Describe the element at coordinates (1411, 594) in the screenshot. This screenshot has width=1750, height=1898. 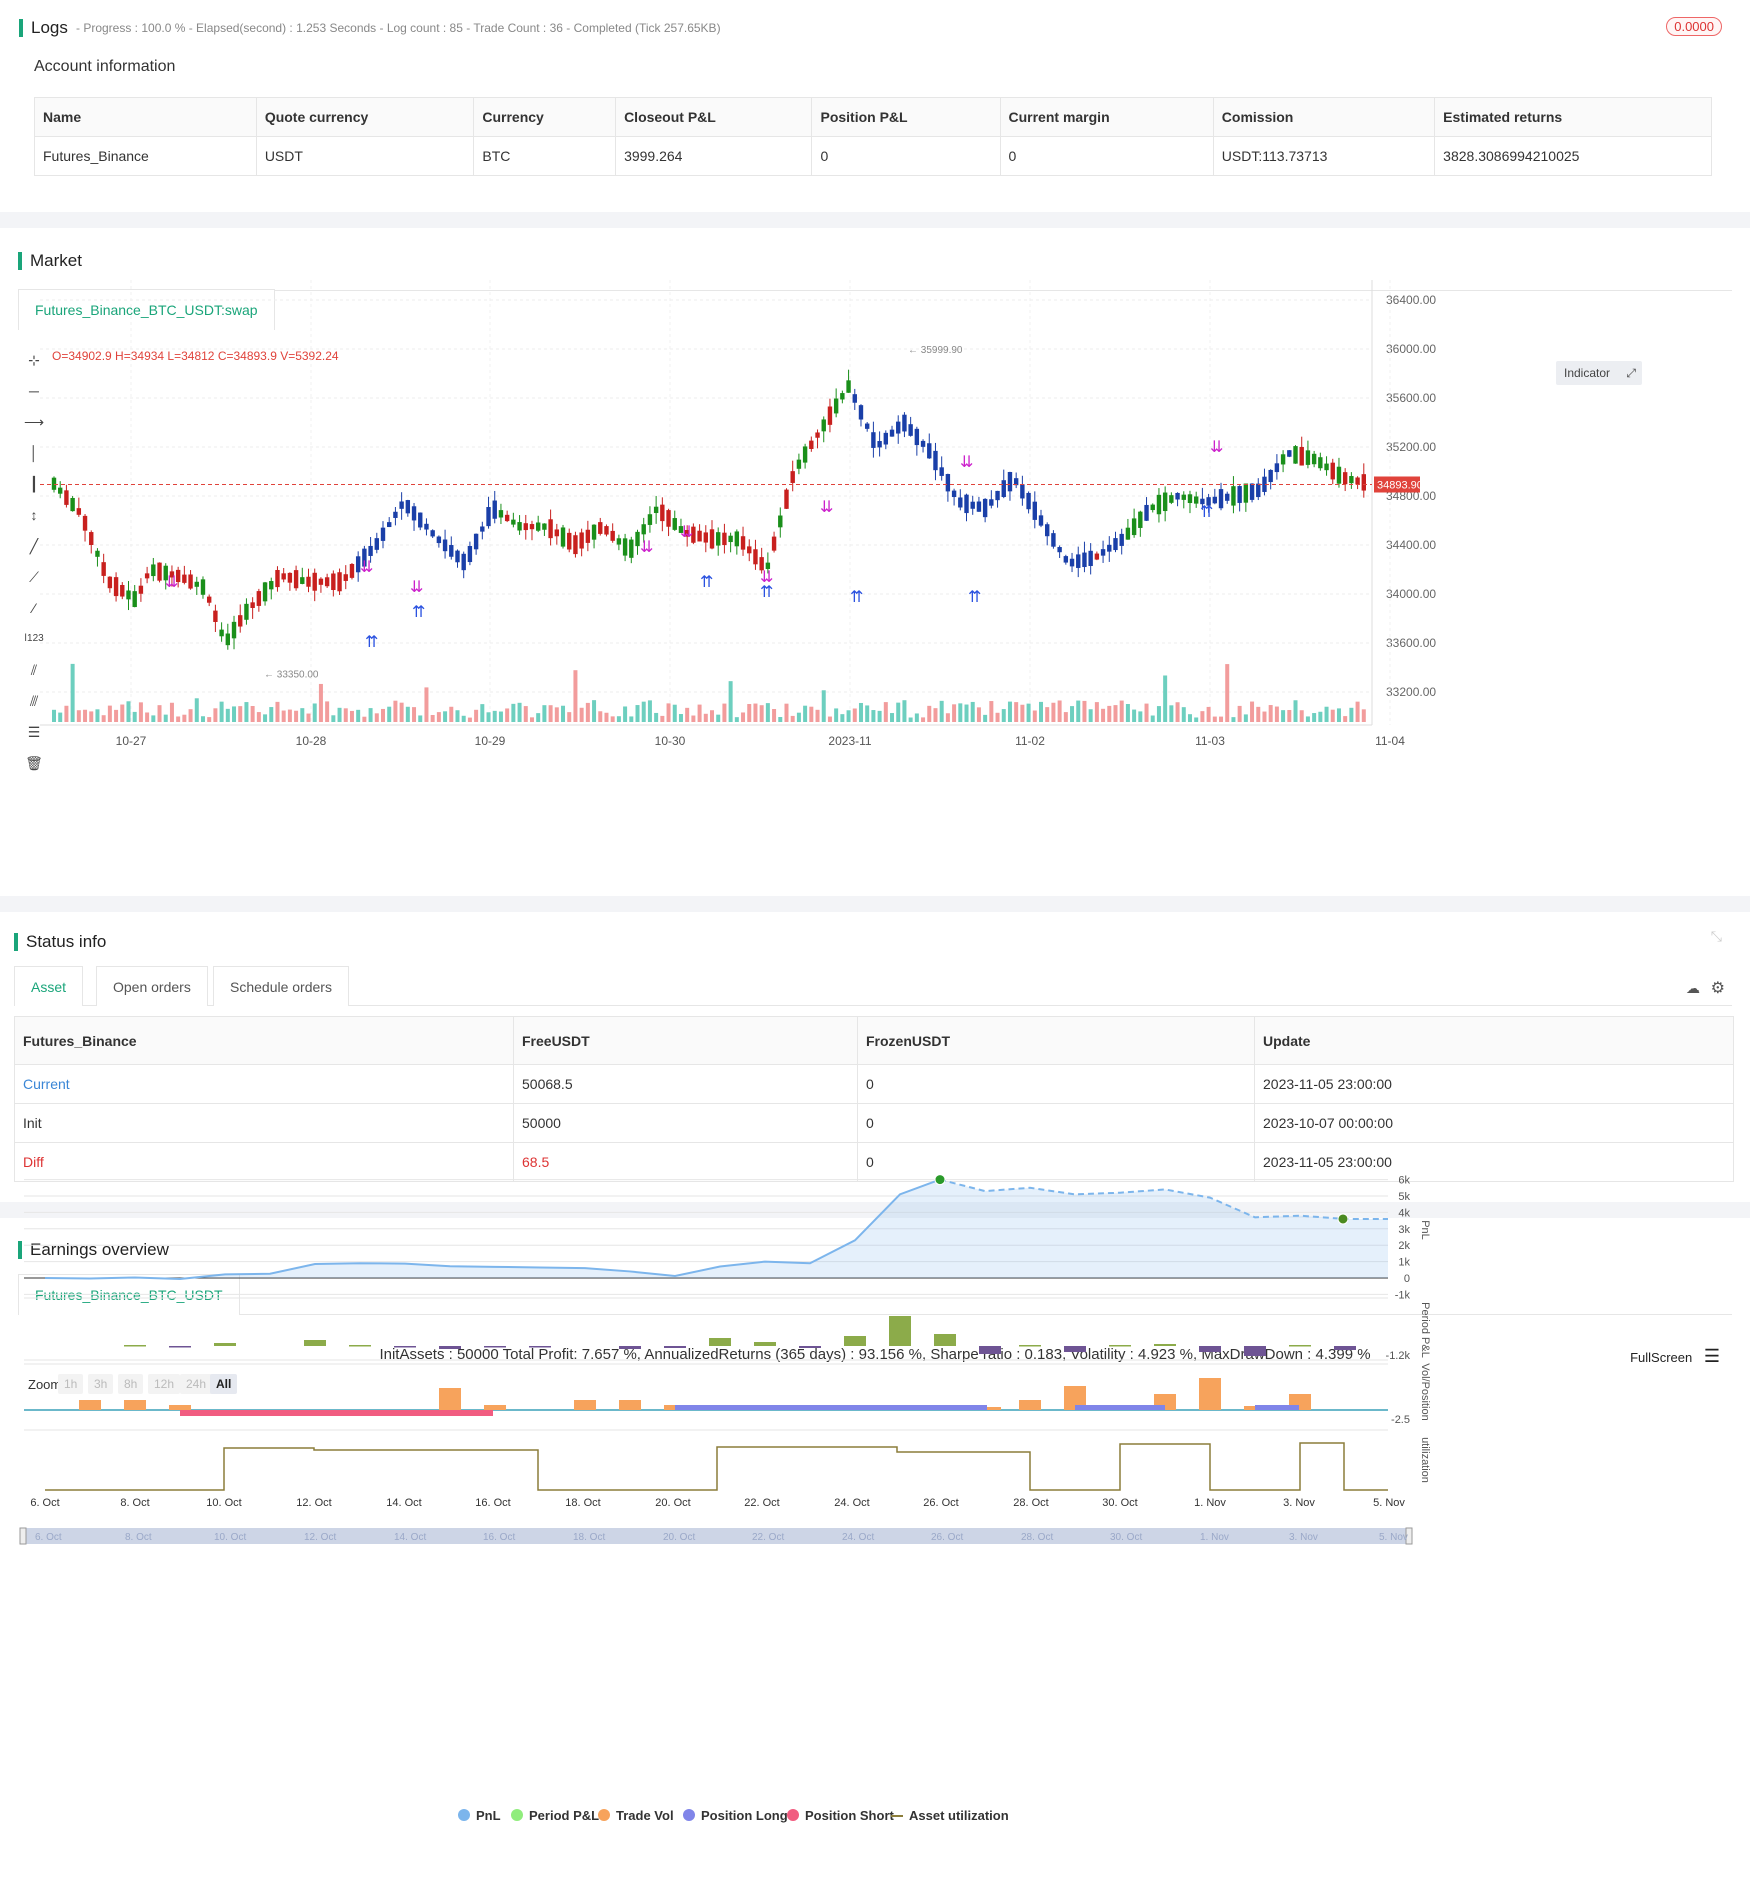
I see `price-axis-label: 34000.00` at that location.